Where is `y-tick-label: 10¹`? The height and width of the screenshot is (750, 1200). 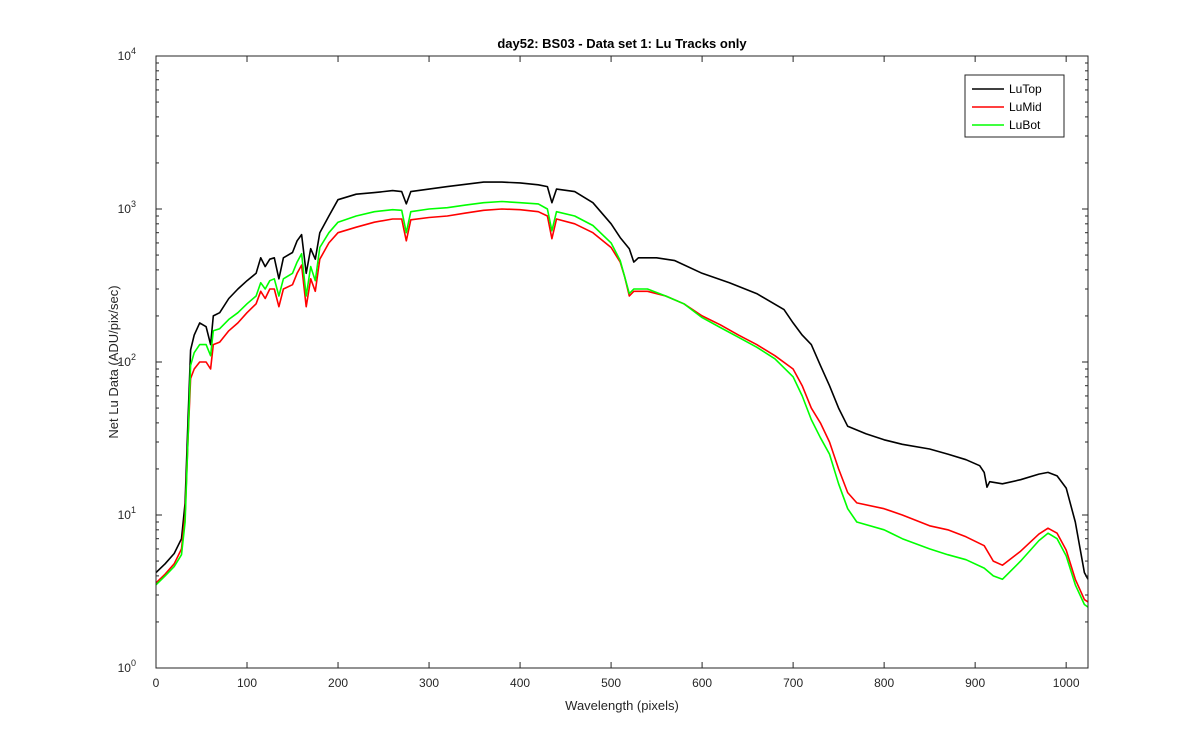
y-tick-label: 10¹ is located at coordinates (127, 513).